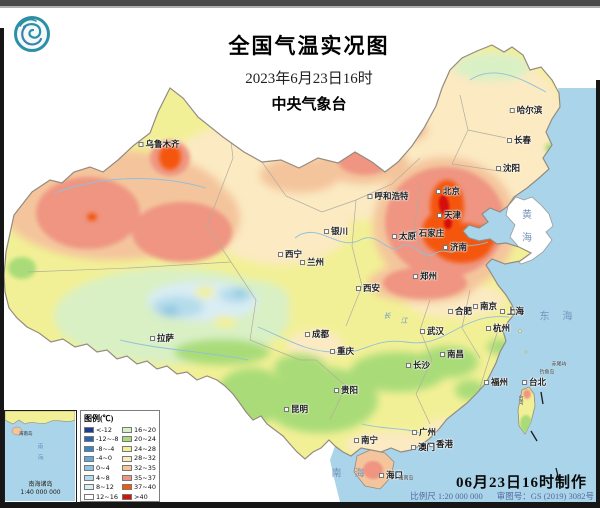 The height and width of the screenshot is (508, 600). Describe the element at coordinates (145, 487) in the screenshot. I see `legend-range-label: 37~40` at that location.